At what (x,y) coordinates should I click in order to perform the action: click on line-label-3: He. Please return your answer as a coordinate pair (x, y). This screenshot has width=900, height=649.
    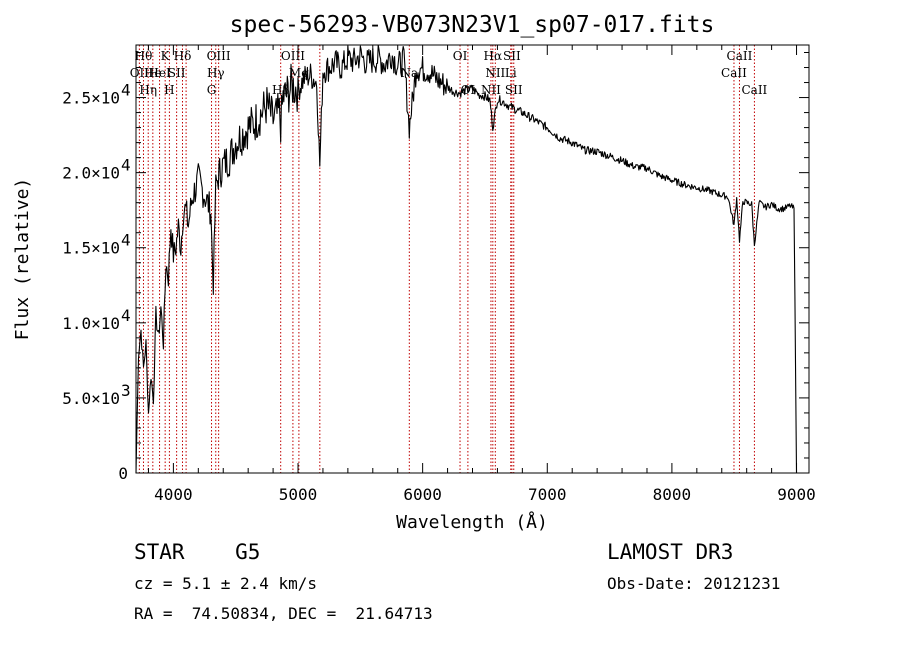
    Looking at the image, I should click on (153, 73).